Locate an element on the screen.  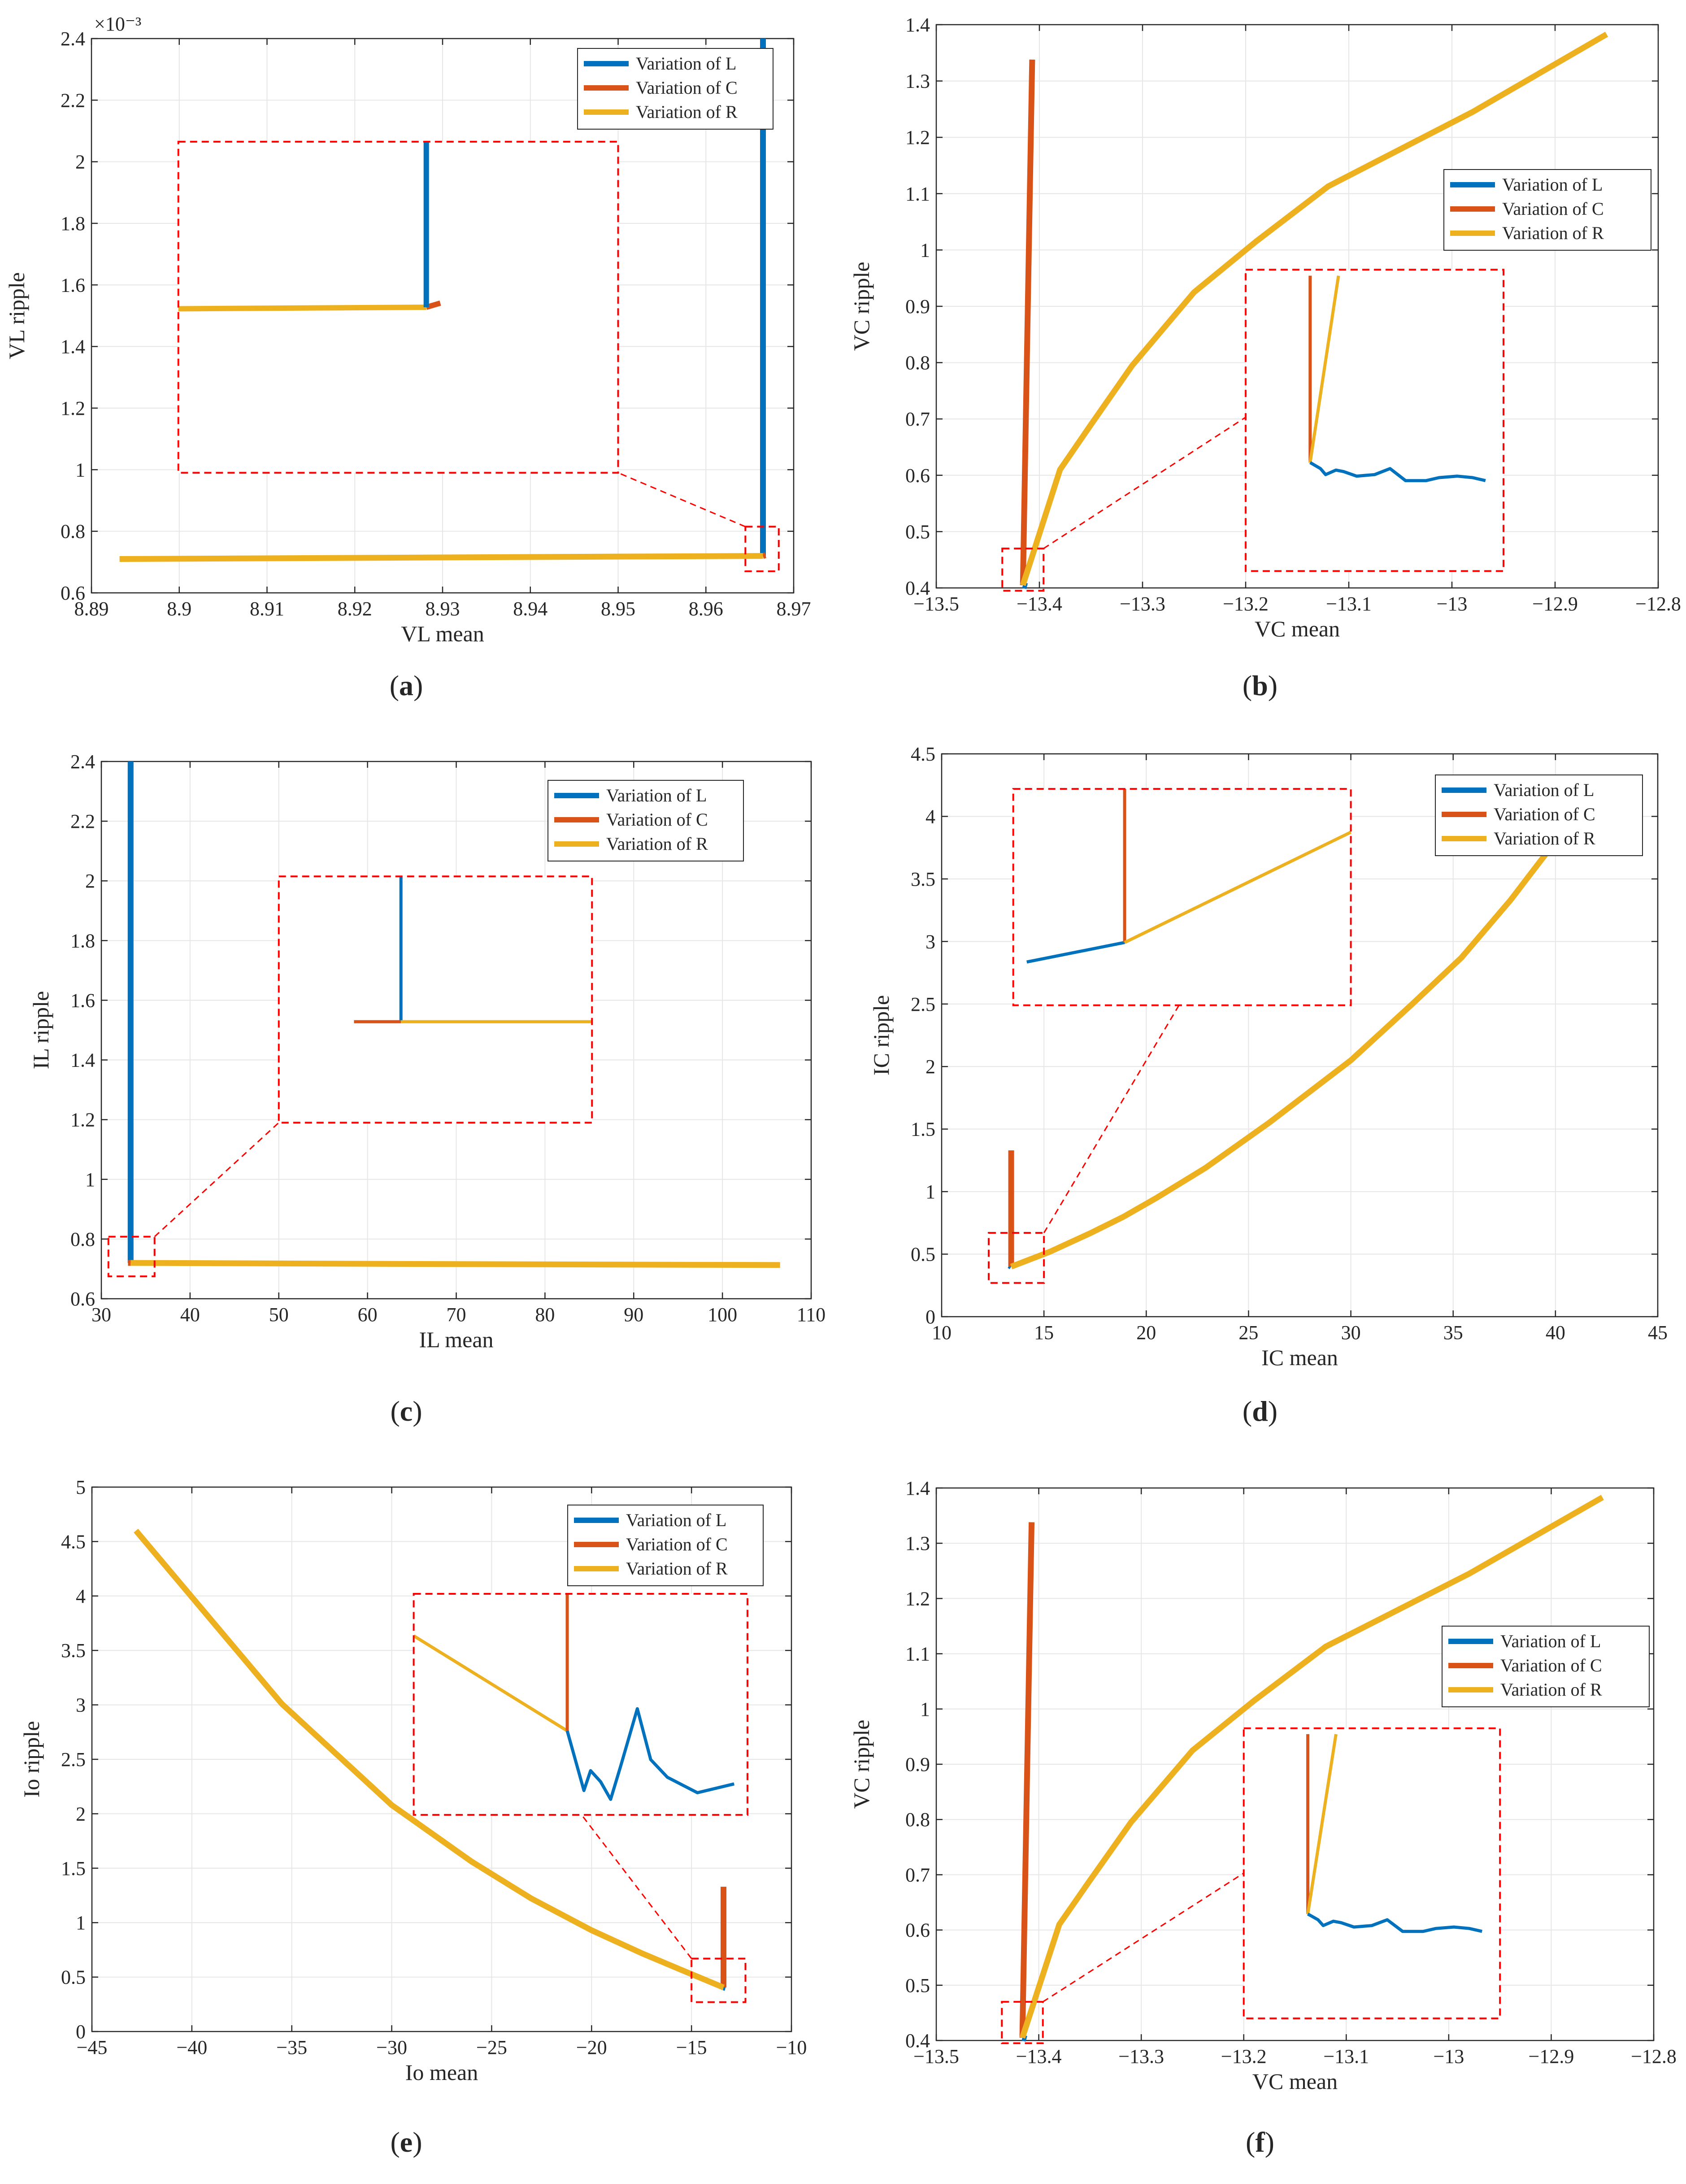
panel-caption-part: ( is located at coordinates (395, 2142).